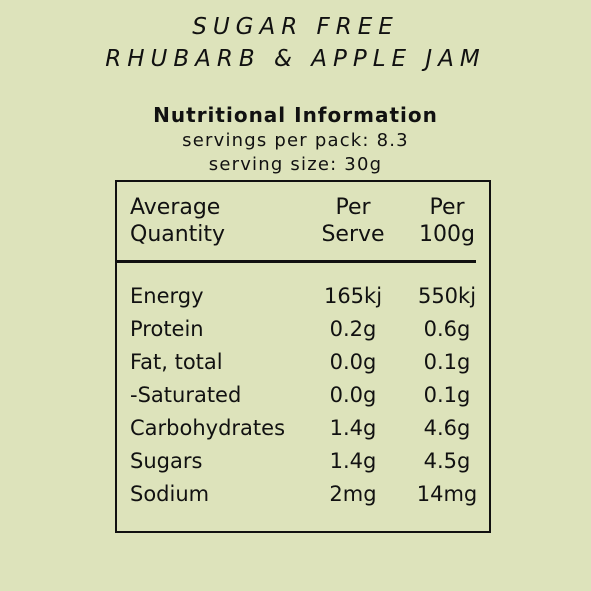 The height and width of the screenshot is (591, 591). What do you see at coordinates (296, 261) in the screenshot?
I see `header-divider` at bounding box center [296, 261].